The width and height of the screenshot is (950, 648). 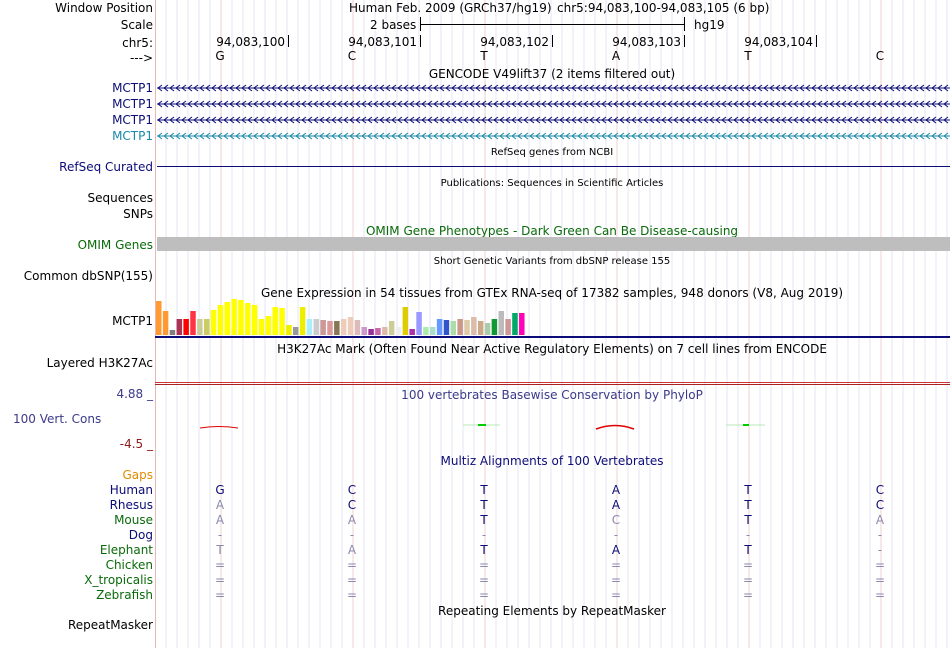 What do you see at coordinates (132, 104) in the screenshot?
I see `gencode-item-2: MCTP1` at bounding box center [132, 104].